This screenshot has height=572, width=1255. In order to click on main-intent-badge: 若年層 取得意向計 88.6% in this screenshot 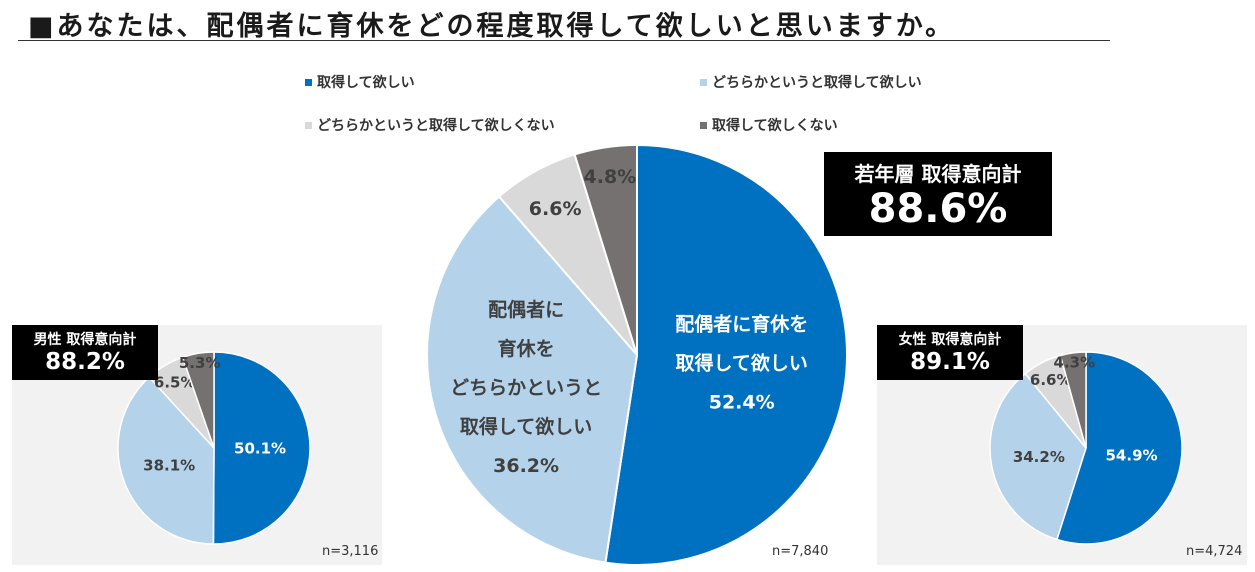, I will do `click(938, 194)`.